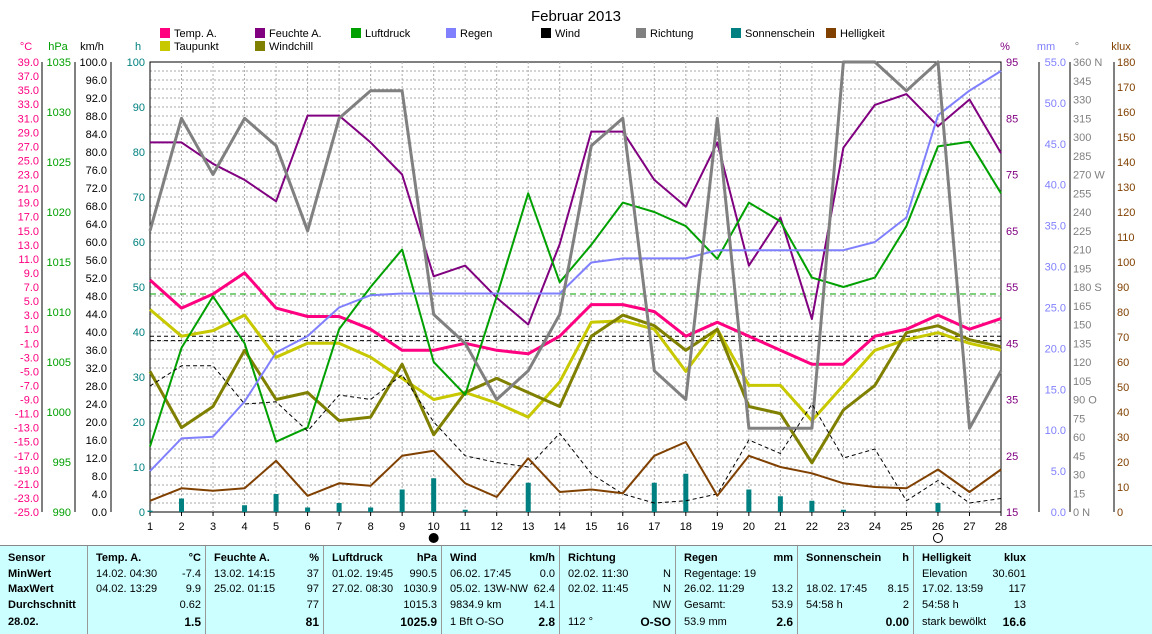 The height and width of the screenshot is (634, 1152). Describe the element at coordinates (953, 589) in the screenshot. I see `brightness-max-time: 17.02. 13:59` at that location.